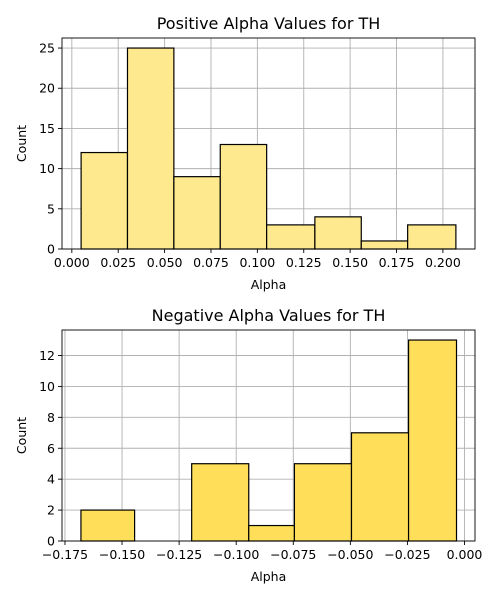  I want to click on x-tick-label: 0.075, so click(211, 262).